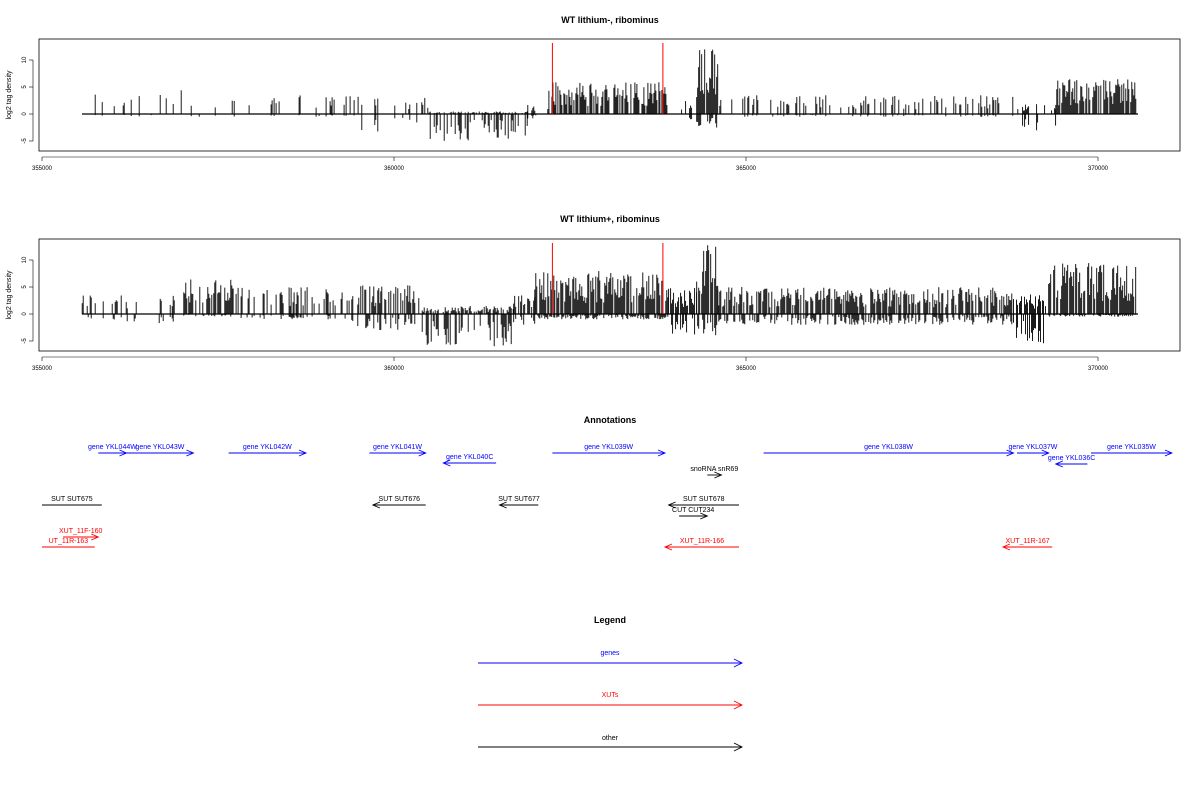  I want to click on legend-title: Legend, so click(610, 620).